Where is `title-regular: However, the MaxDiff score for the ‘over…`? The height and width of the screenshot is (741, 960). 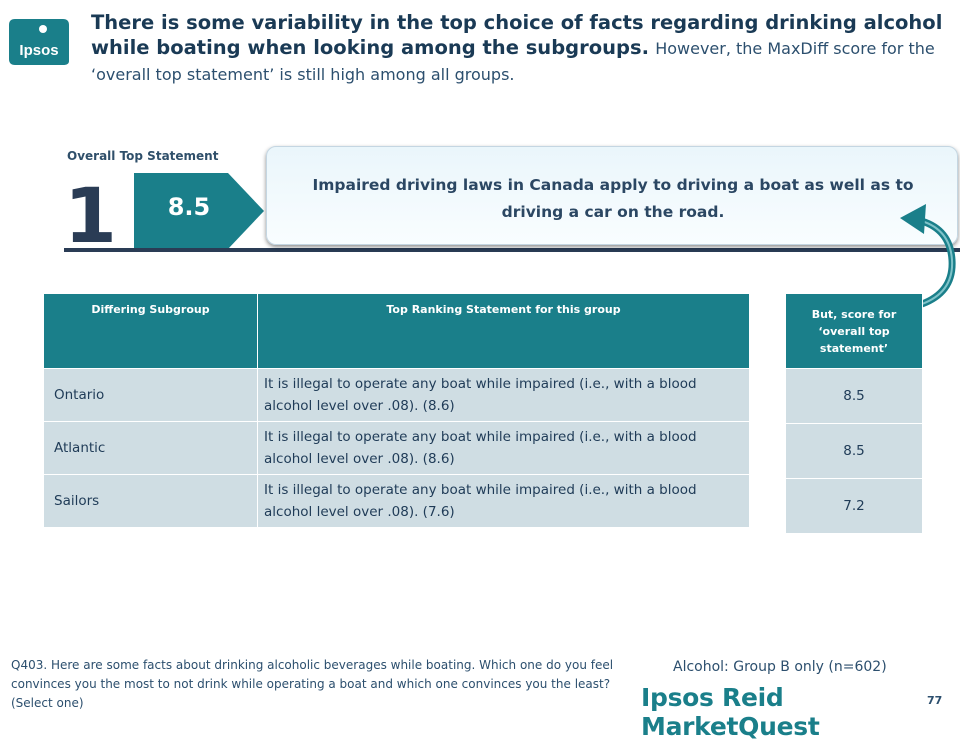
title-regular: However, the MaxDiff score for the ‘over… is located at coordinates (513, 61).